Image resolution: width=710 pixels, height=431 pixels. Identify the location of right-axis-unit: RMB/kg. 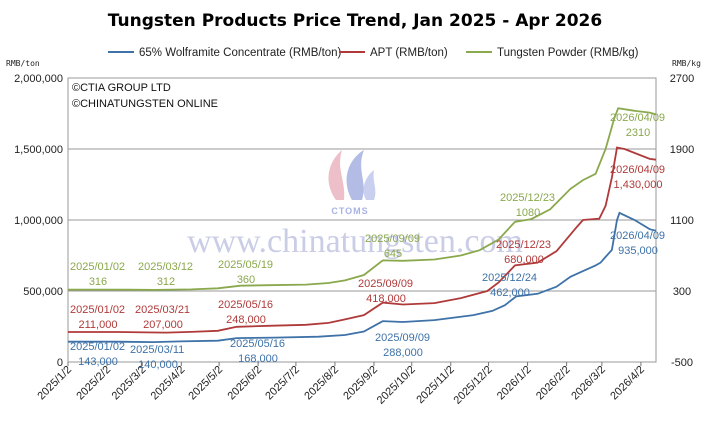
(686, 63).